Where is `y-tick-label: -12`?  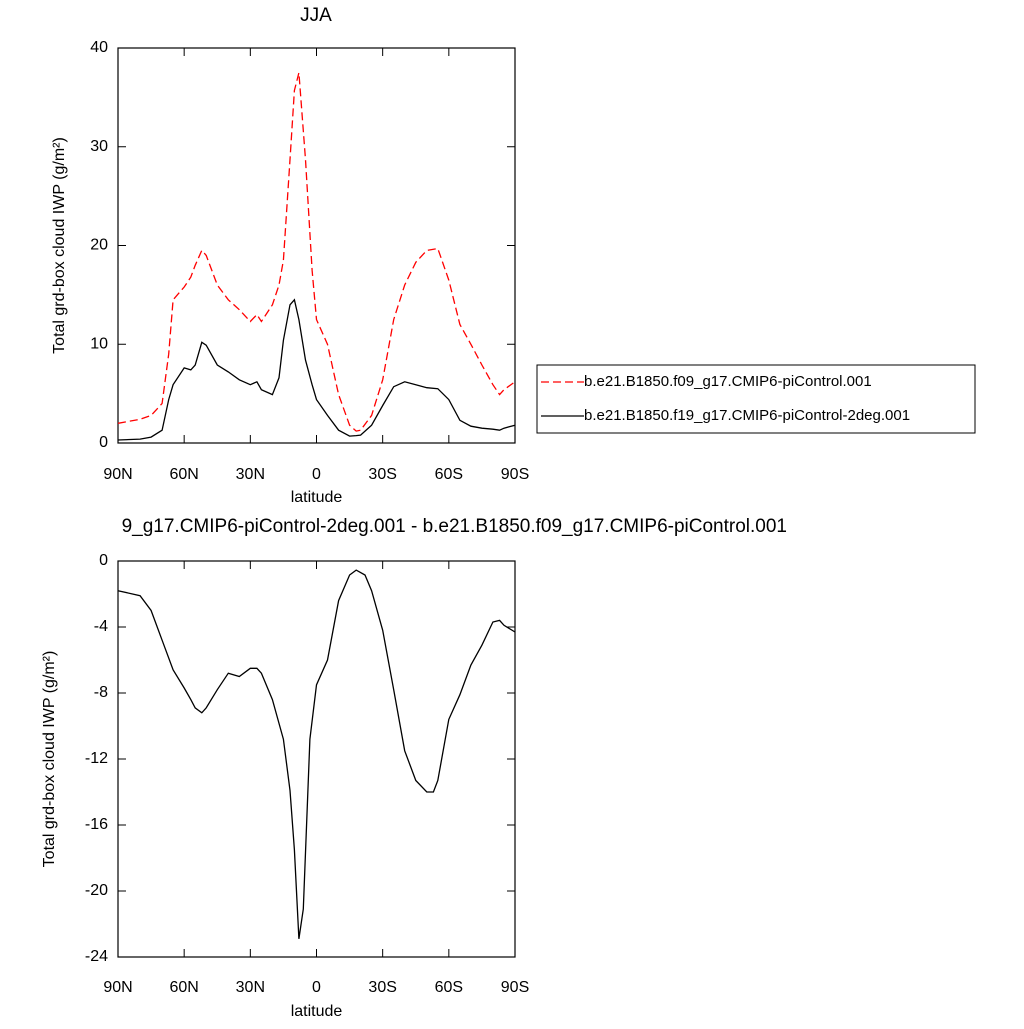
y-tick-label: -12 is located at coordinates (96, 758).